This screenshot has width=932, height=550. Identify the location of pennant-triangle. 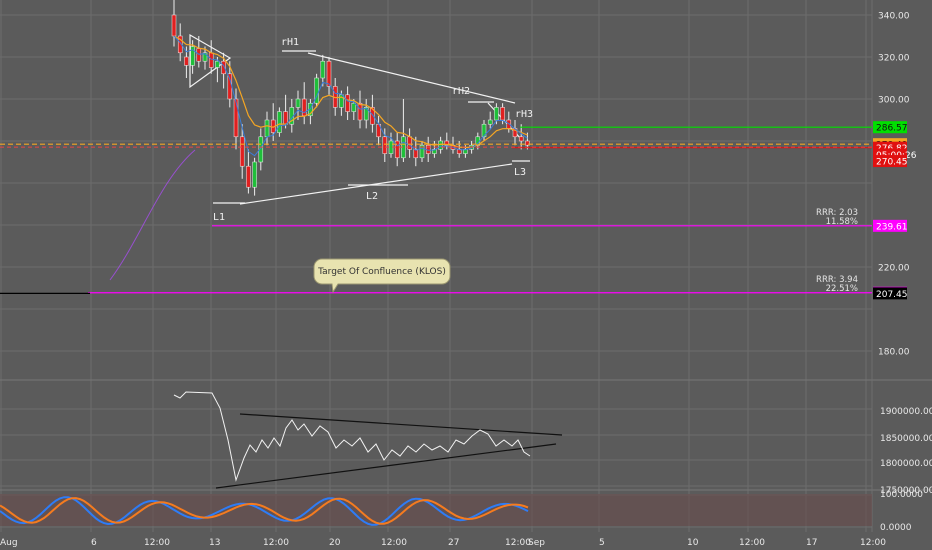
(210, 61).